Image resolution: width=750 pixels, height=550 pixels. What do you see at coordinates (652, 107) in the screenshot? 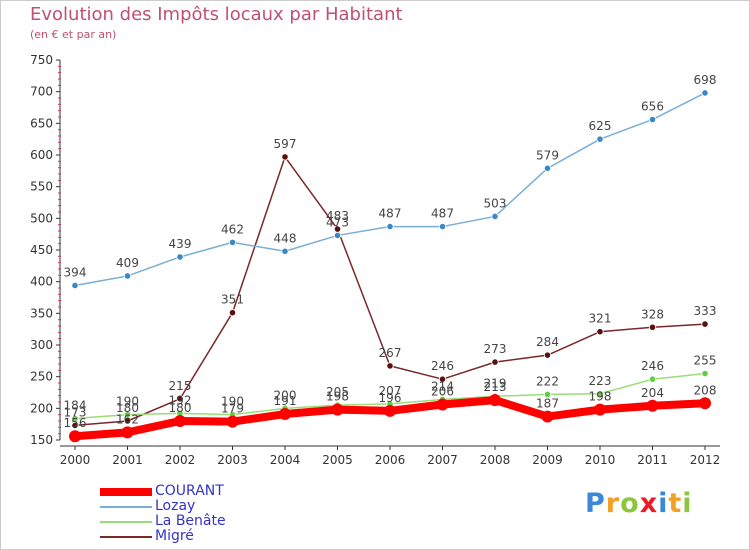
I see `data-label: 656` at bounding box center [652, 107].